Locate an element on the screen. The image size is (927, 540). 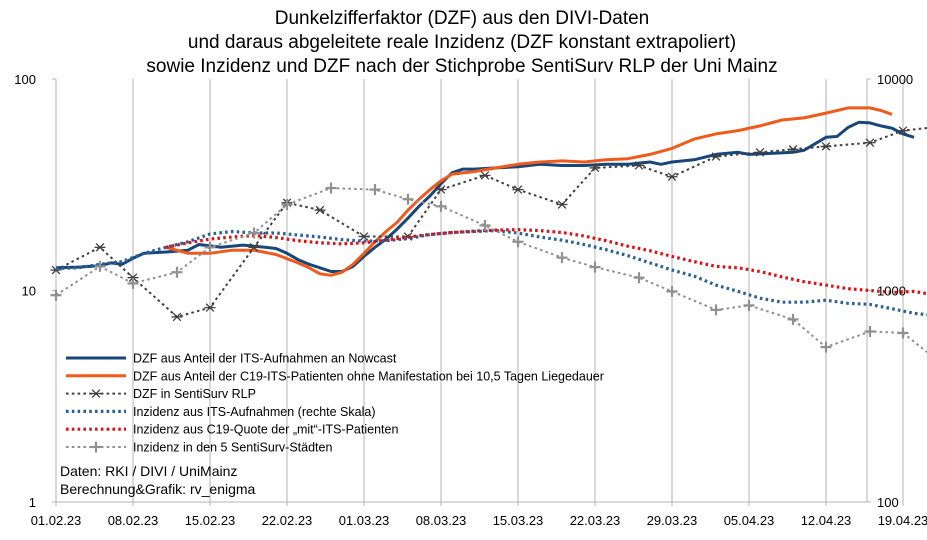
series-2-marker-11-d2 is located at coordinates (485, 175).